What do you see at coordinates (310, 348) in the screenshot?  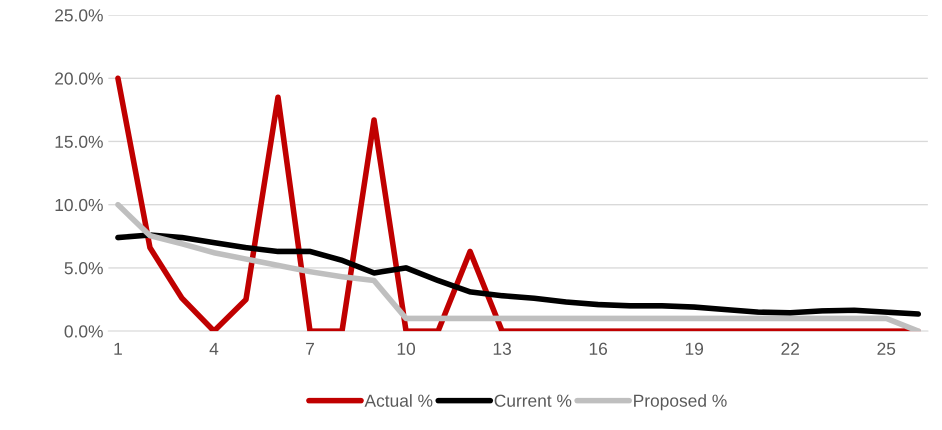 I see `x-tick-label: 7` at bounding box center [310, 348].